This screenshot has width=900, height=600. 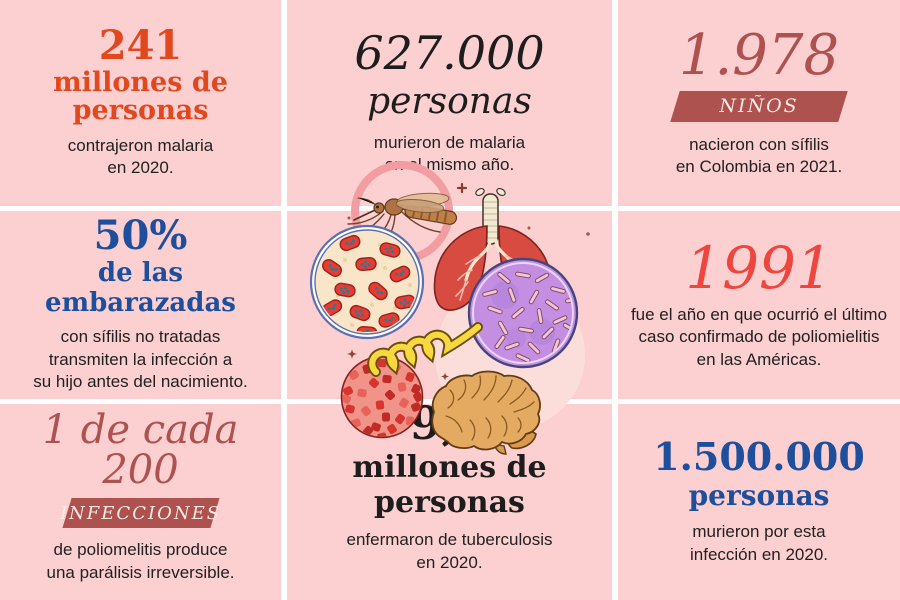 What do you see at coordinates (140, 156) in the screenshot?
I see `malaria-cases-body: contrajeron malaria en 2020.` at bounding box center [140, 156].